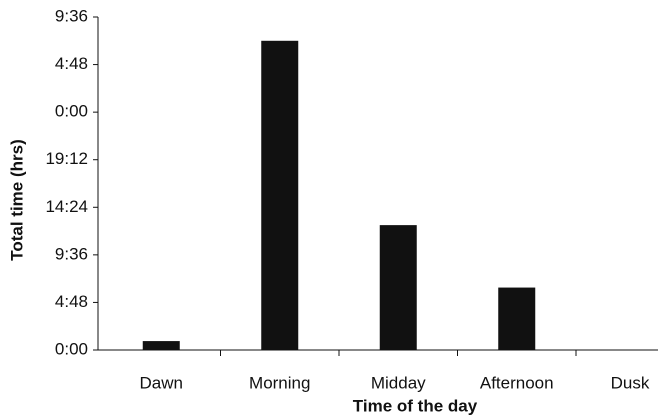 This screenshot has height=417, width=660. What do you see at coordinates (398, 382) in the screenshot?
I see `x-tick-label: Midday` at bounding box center [398, 382].